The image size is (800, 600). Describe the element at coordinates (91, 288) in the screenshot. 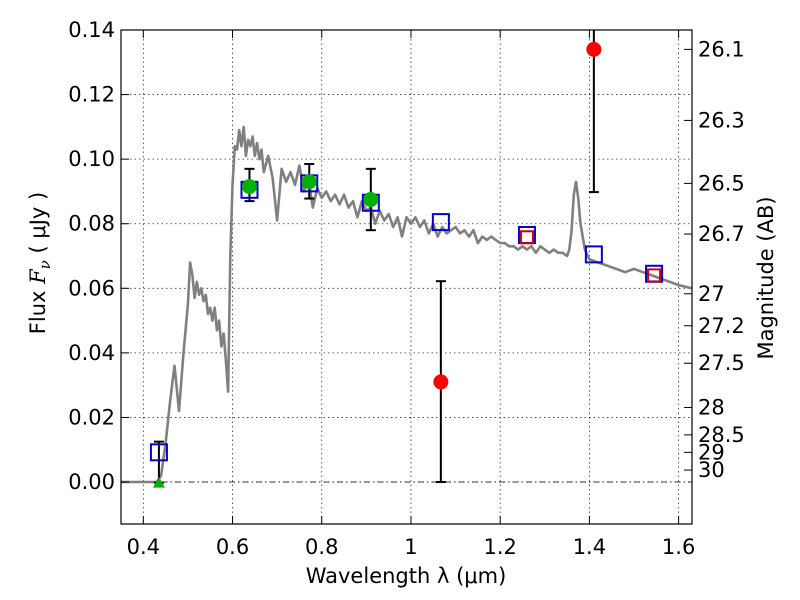

I see `y-tick-label: 0.06` at that location.